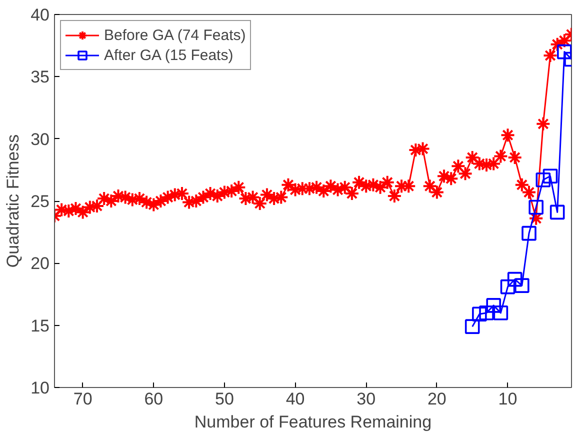 The image size is (579, 434). What do you see at coordinates (154, 399) in the screenshot?
I see `x-tick-label: 60` at bounding box center [154, 399].